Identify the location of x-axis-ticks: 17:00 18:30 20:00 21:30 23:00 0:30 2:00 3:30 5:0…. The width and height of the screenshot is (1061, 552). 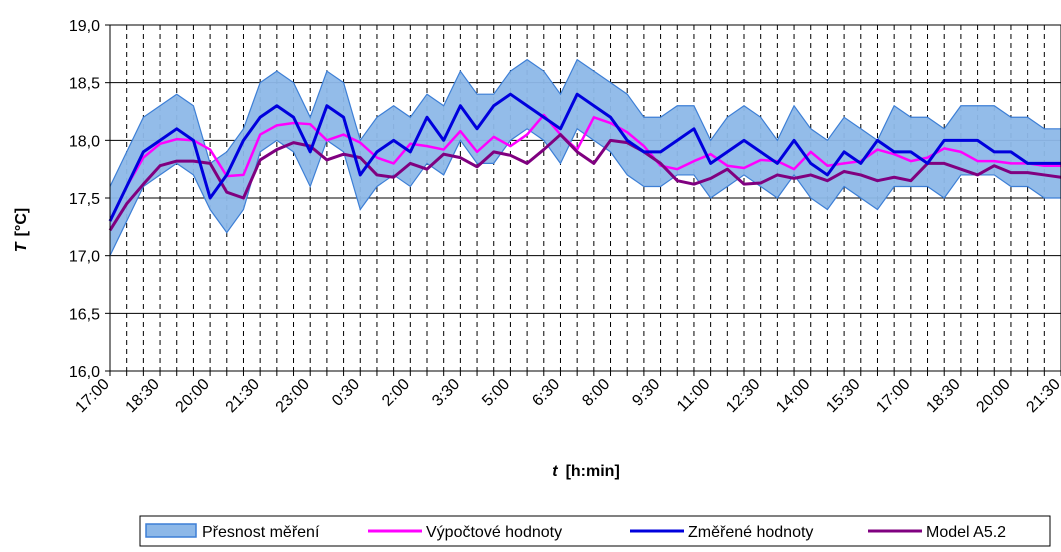
(566, 393).